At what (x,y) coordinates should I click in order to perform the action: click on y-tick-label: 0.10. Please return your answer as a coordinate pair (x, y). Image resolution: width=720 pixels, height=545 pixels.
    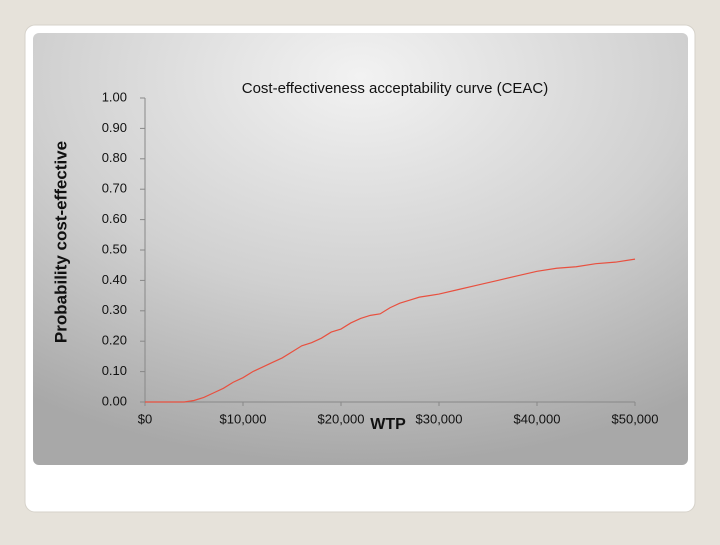
    Looking at the image, I should click on (114, 370).